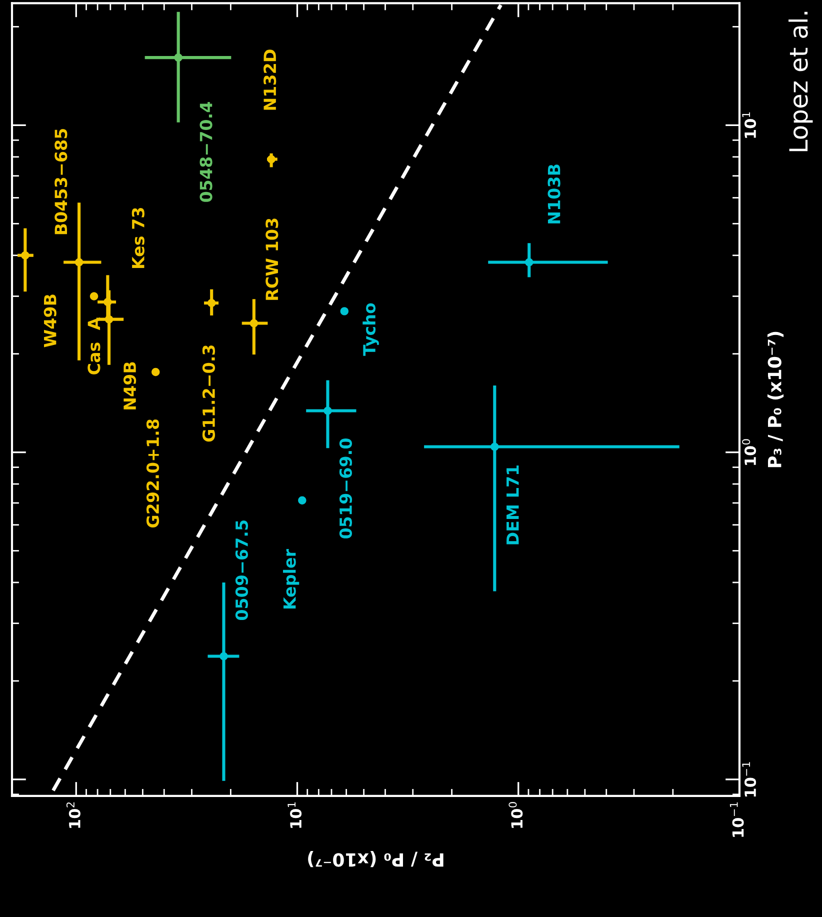 This screenshot has width=822, height=917. I want to click on annotation: RCW 103, so click(272, 259).